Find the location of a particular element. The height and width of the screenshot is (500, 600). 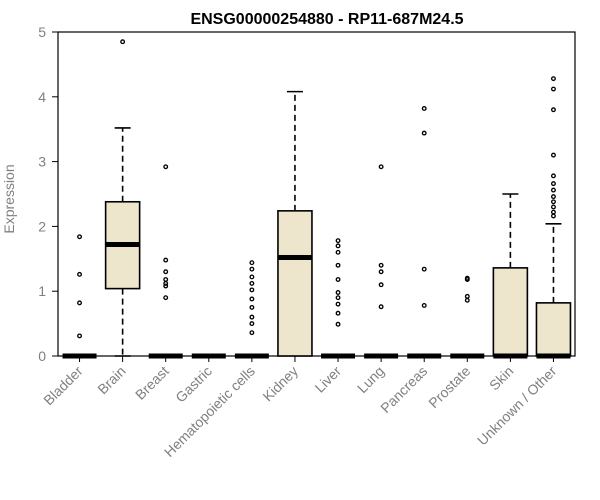

x-tick-label-pancreas: Pancreas is located at coordinates (403, 389).